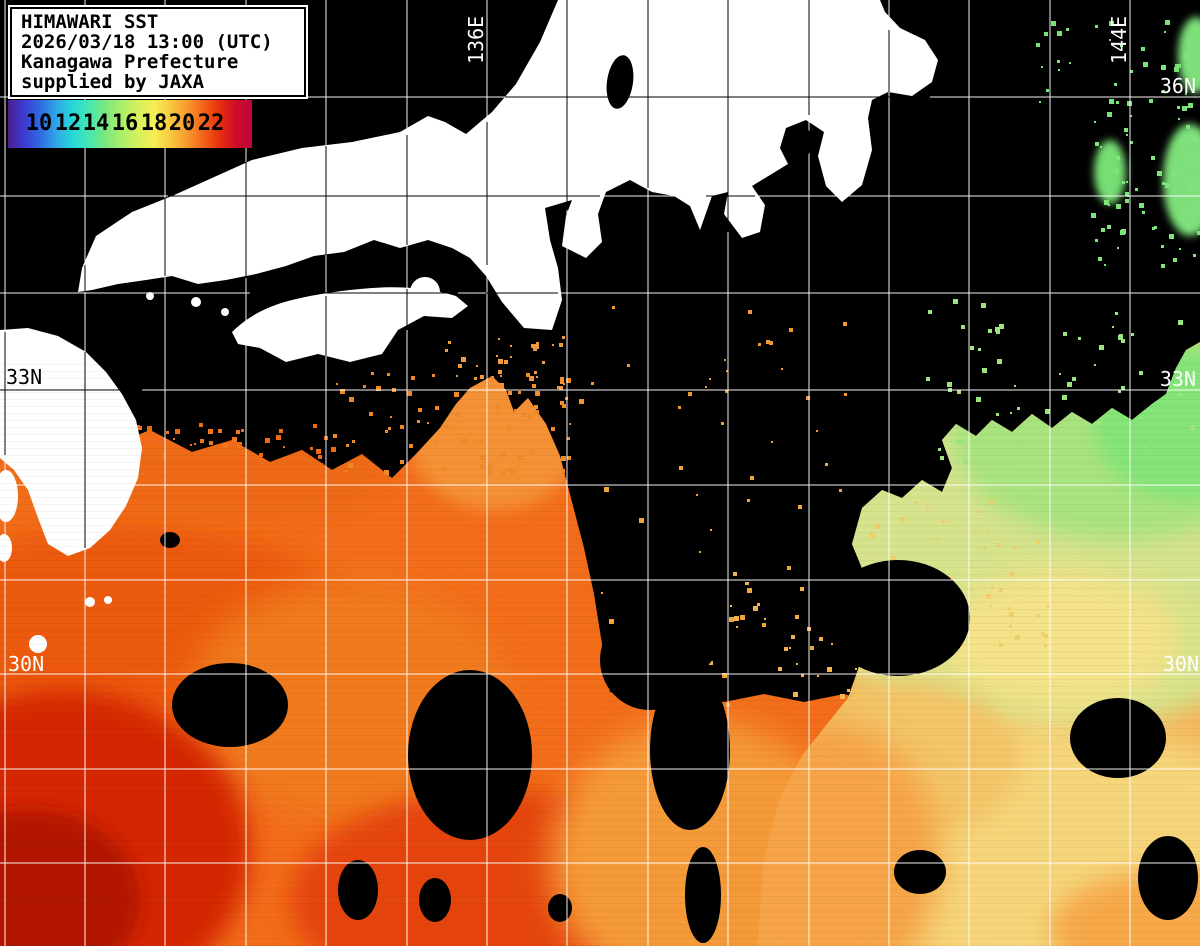 The image size is (1200, 946). I want to click on lat-label-30n-left: 30N, so click(26, 664).